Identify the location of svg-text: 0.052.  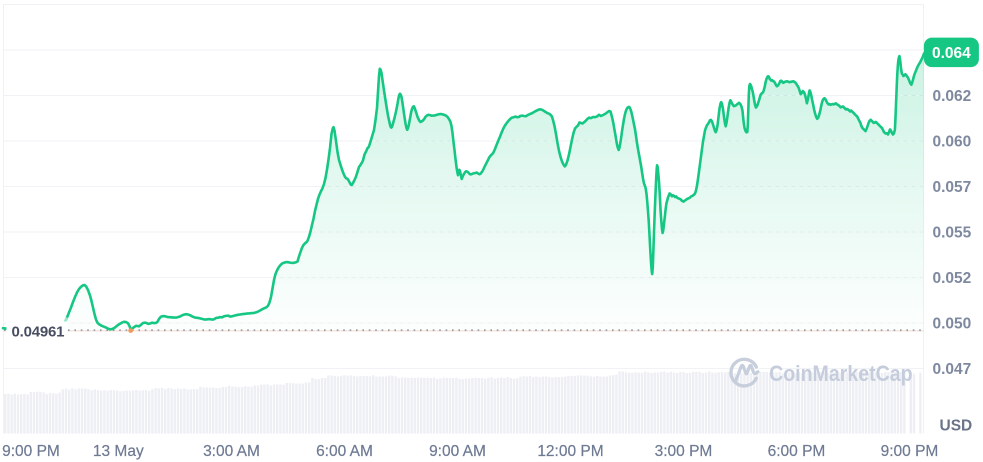
(952, 278).